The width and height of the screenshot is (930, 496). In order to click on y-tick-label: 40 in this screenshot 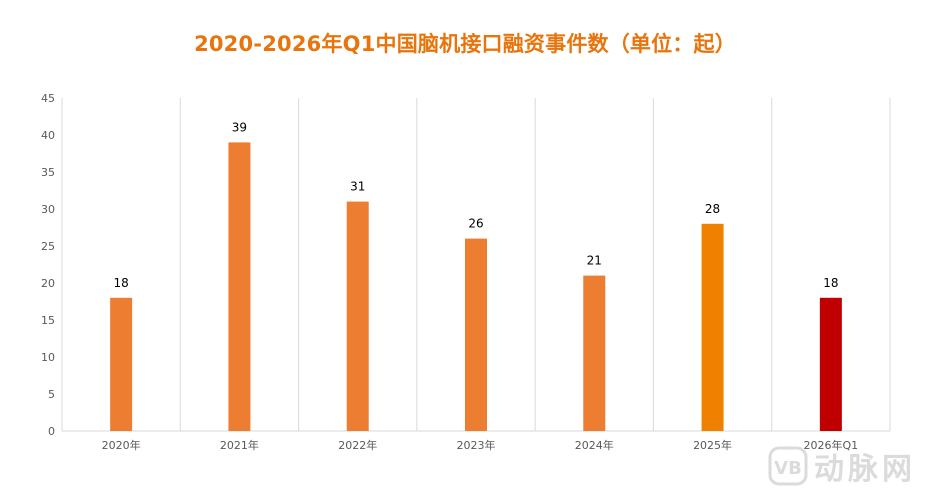, I will do `click(48, 135)`.